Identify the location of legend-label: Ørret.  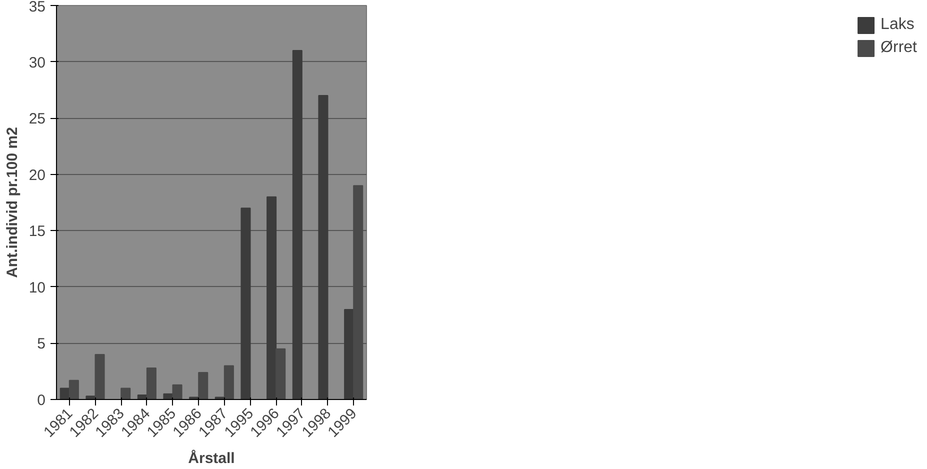
(898, 48).